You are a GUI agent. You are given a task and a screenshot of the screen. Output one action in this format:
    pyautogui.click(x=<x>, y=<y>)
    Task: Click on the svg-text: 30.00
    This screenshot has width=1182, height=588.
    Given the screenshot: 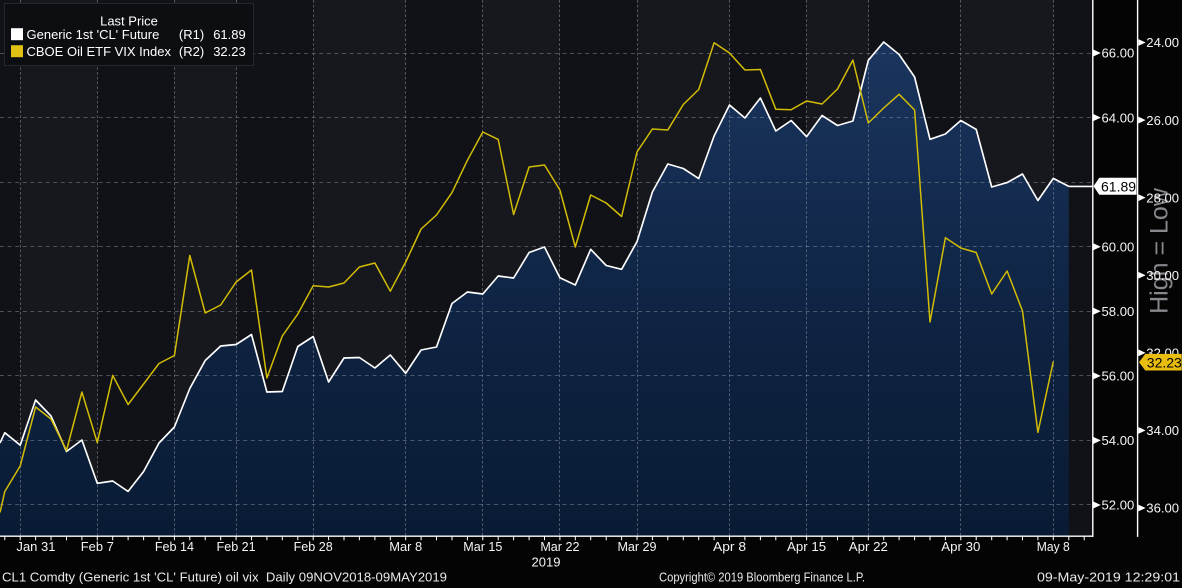 What is the action you would take?
    pyautogui.click(x=1162, y=275)
    